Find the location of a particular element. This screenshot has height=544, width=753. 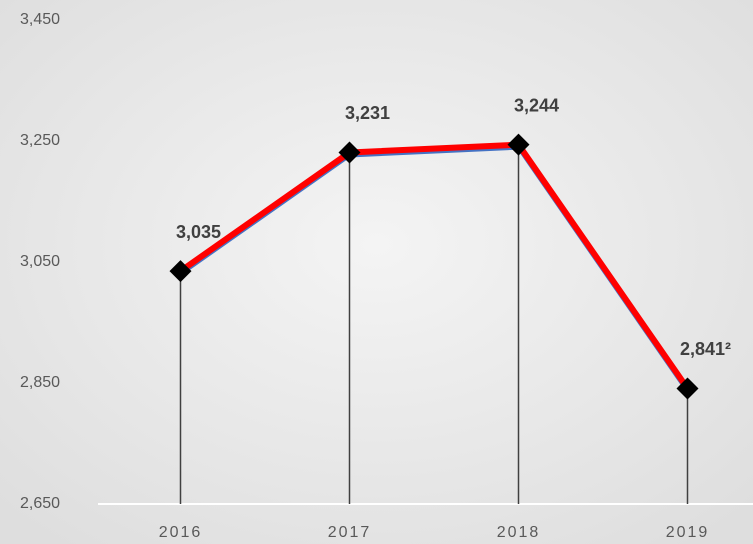

y-tick-label: 2,650 is located at coordinates (40, 503).